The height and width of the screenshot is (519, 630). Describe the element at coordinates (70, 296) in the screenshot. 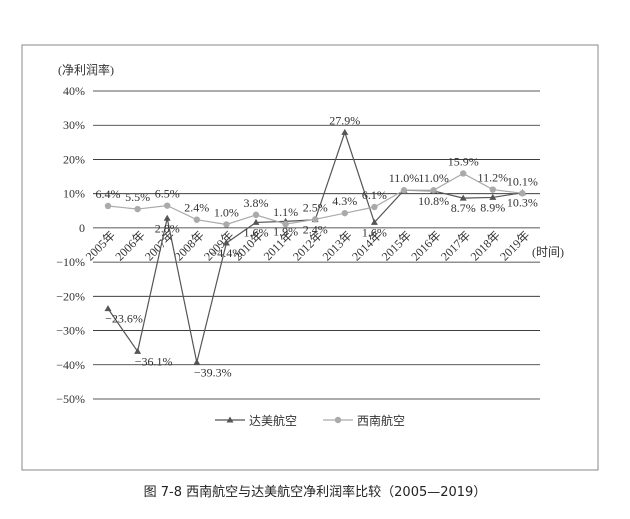

I see `y-tick-label: −20%` at that location.